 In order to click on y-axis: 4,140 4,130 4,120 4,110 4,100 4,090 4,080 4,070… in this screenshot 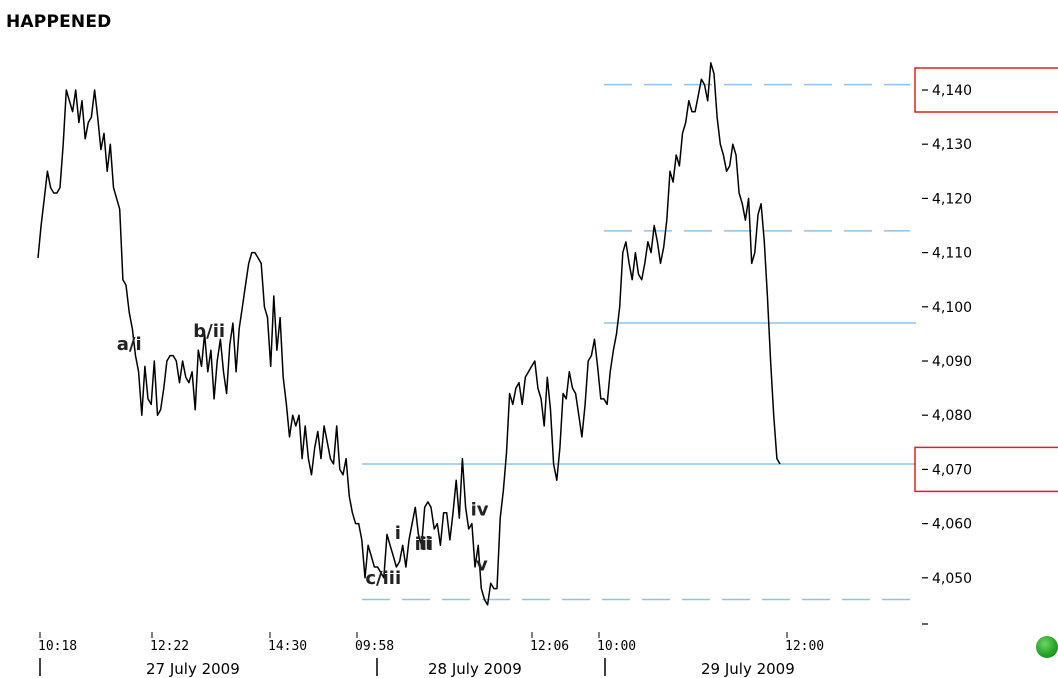, I will do `click(986, 346)`.